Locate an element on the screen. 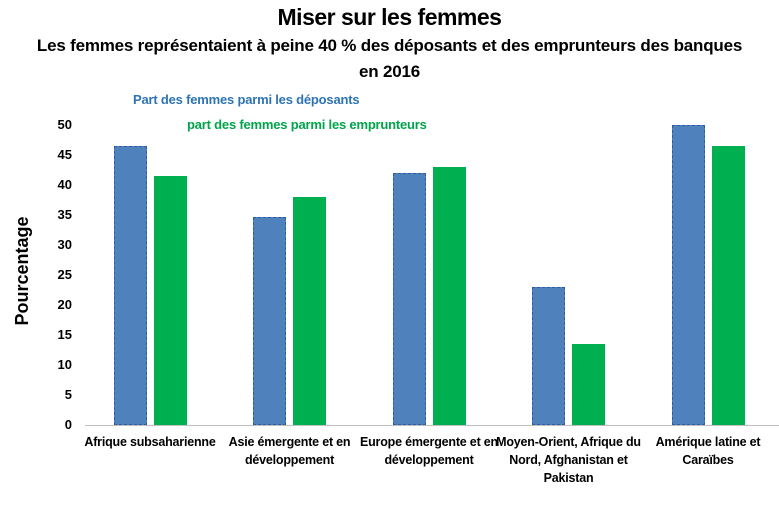  bar-series1-category3 is located at coordinates (588, 384).